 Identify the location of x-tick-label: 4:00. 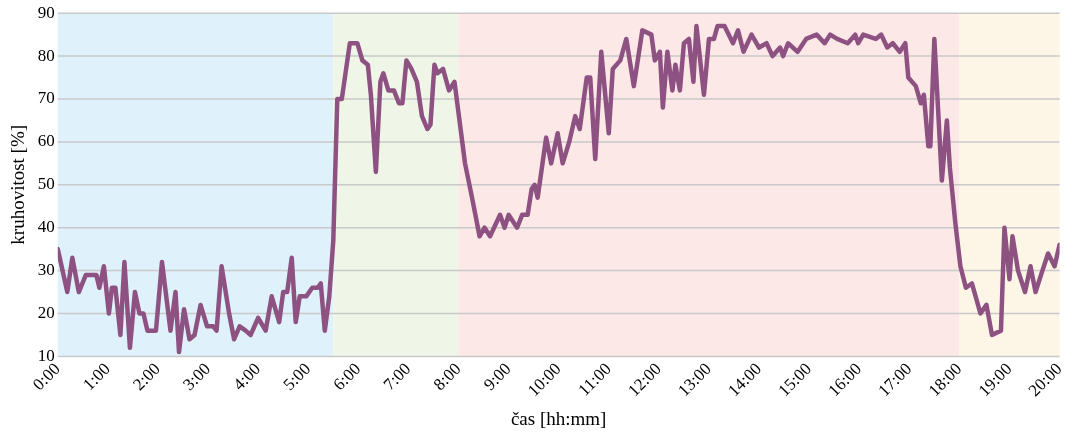
(247, 376).